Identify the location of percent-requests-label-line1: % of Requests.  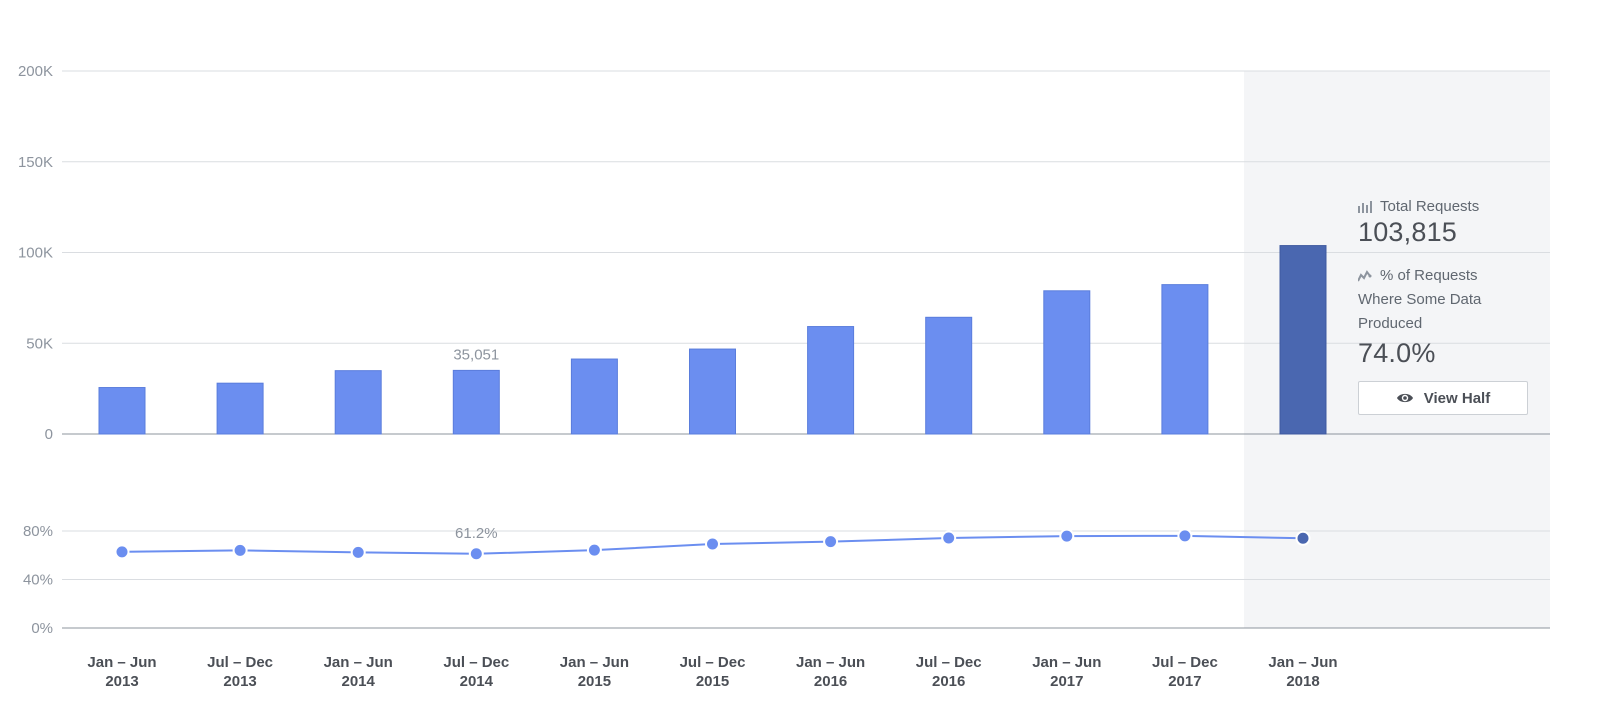
(1429, 275).